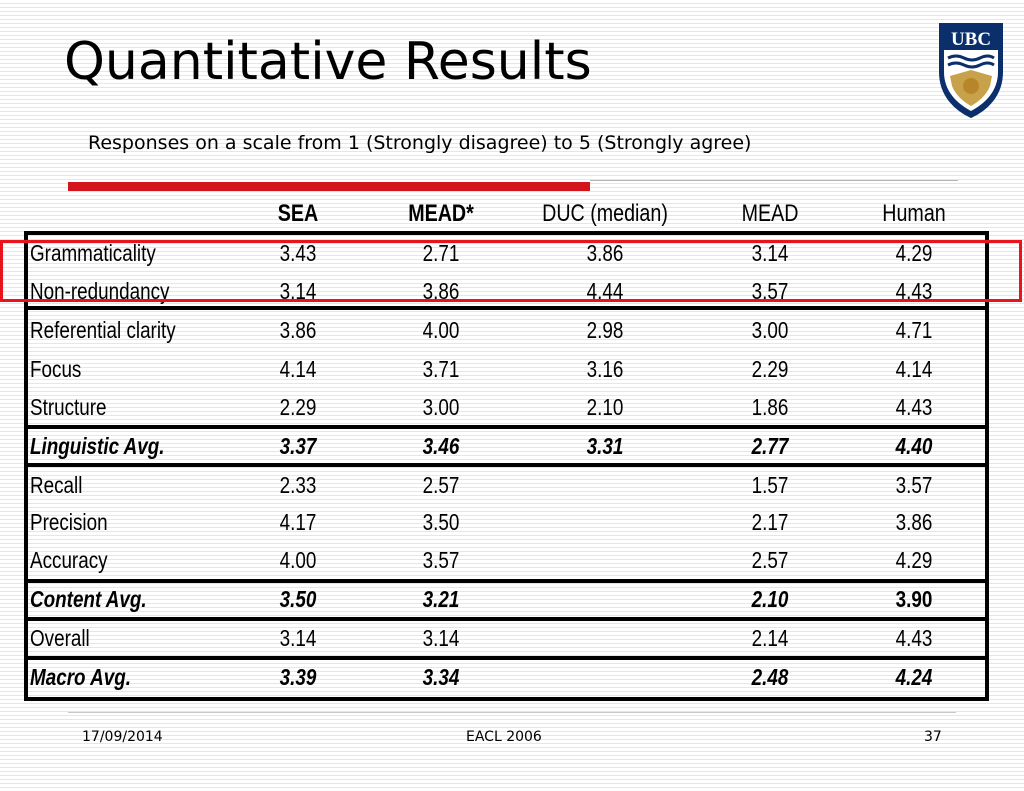 The height and width of the screenshot is (791, 1024). Describe the element at coordinates (512, 677) in the screenshot. I see `table-row-macro-avg: Macro Avg. 3.39 3.34 2.48 4.24` at that location.